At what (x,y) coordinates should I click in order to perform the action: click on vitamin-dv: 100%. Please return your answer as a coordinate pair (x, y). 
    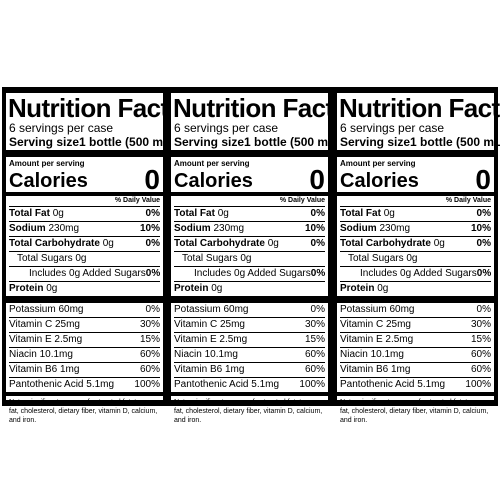
    Looking at the image, I should click on (478, 384).